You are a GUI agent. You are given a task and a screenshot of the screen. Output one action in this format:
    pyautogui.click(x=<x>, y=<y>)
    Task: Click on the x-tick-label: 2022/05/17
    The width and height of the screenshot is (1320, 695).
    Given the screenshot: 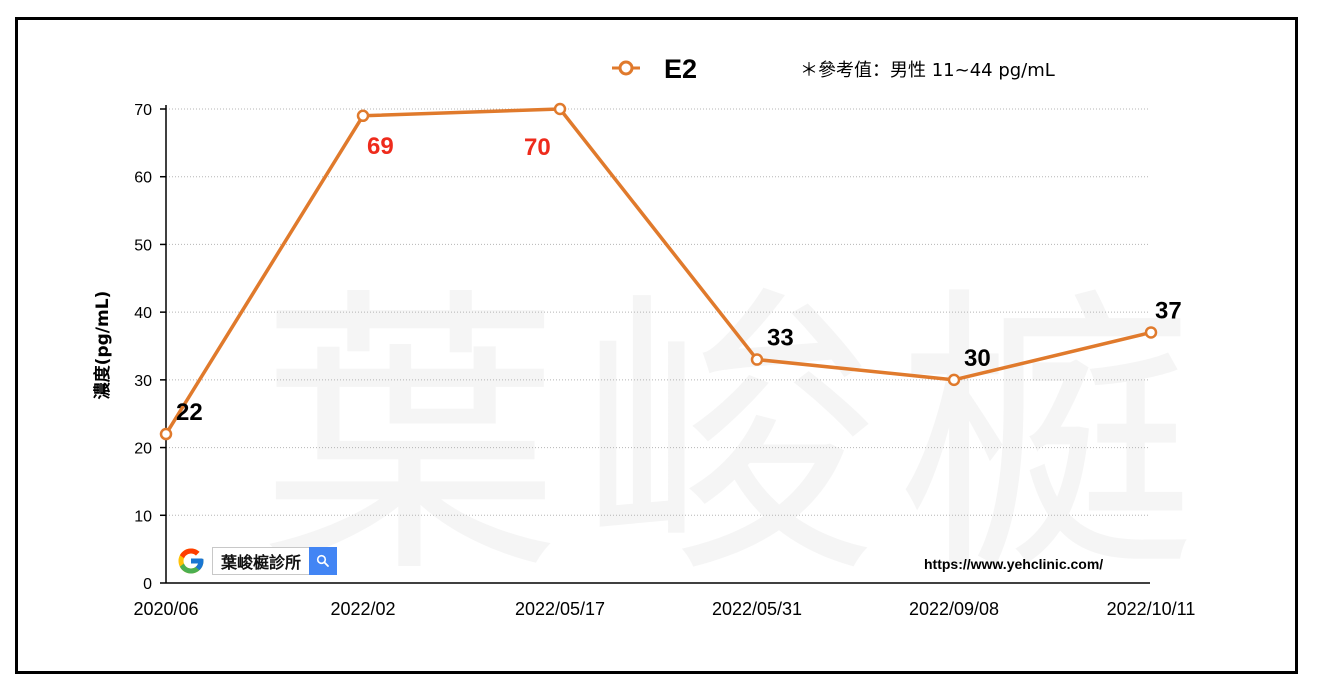 What is the action you would take?
    pyautogui.click(x=560, y=609)
    